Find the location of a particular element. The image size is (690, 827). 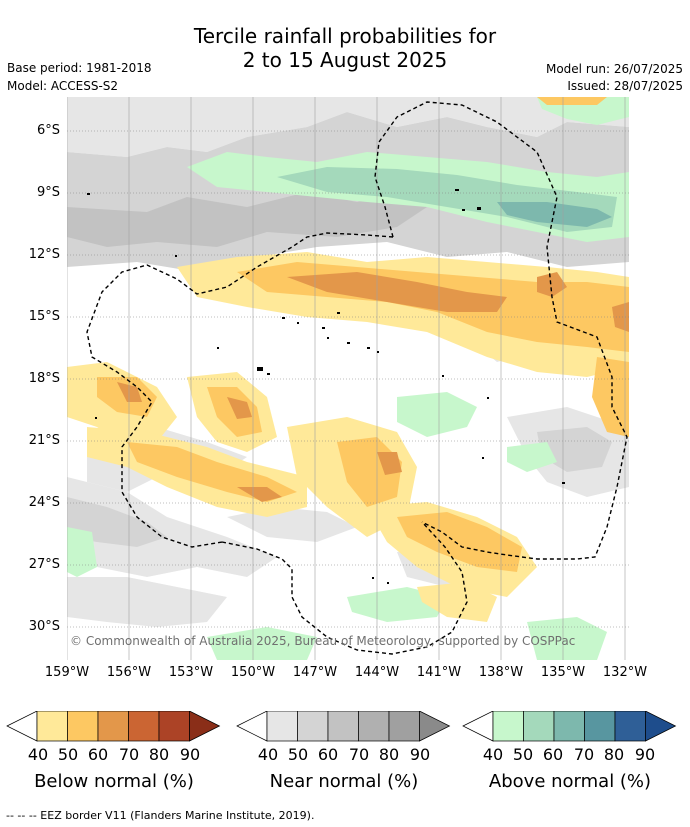

lat-label-12s: 12°S is located at coordinates (44, 254).